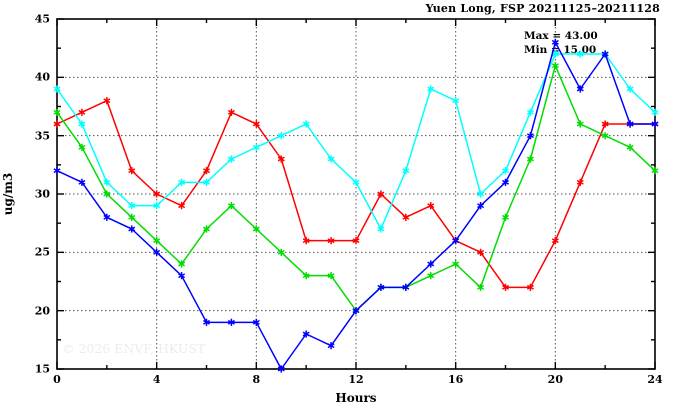  What do you see at coordinates (42, 136) in the screenshot?
I see `y-tick-label: 35` at bounding box center [42, 136].